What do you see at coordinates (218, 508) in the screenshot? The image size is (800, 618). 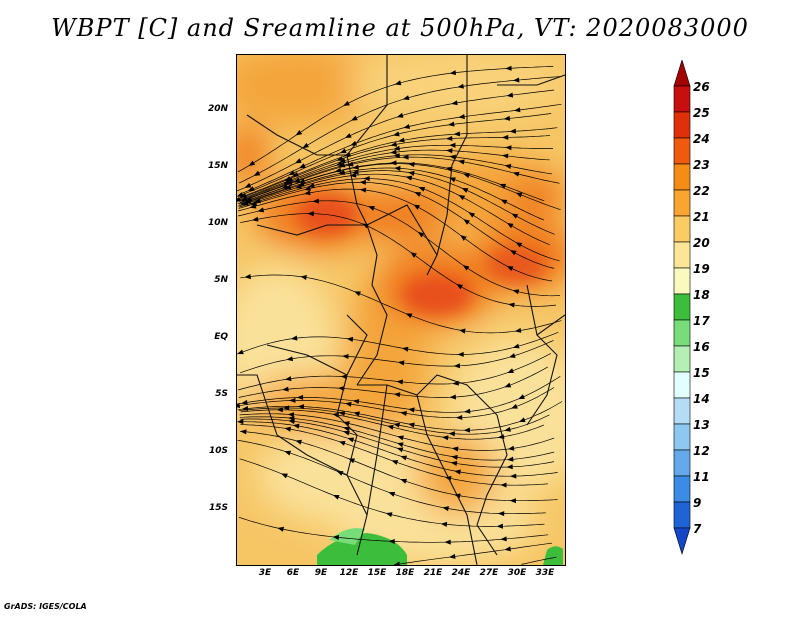 I see `lat-tick-15s: 15S` at bounding box center [218, 508].